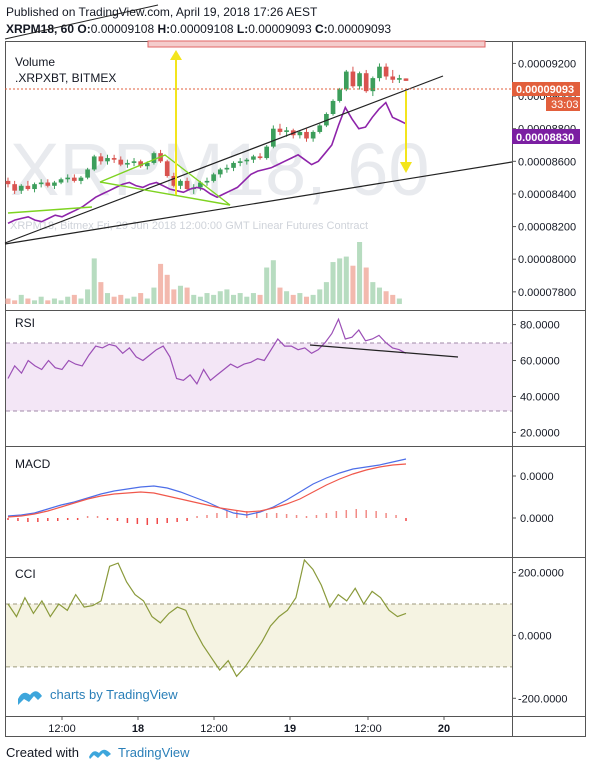  I want to click on high-value: 0.00009108, so click(202, 29).